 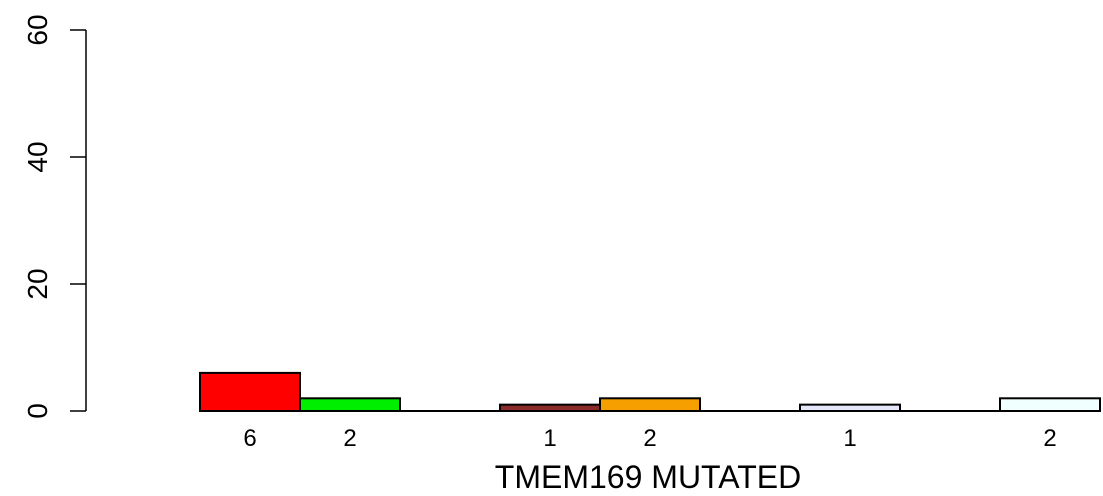 What do you see at coordinates (650, 391) in the screenshot?
I see `bars-group` at bounding box center [650, 391].